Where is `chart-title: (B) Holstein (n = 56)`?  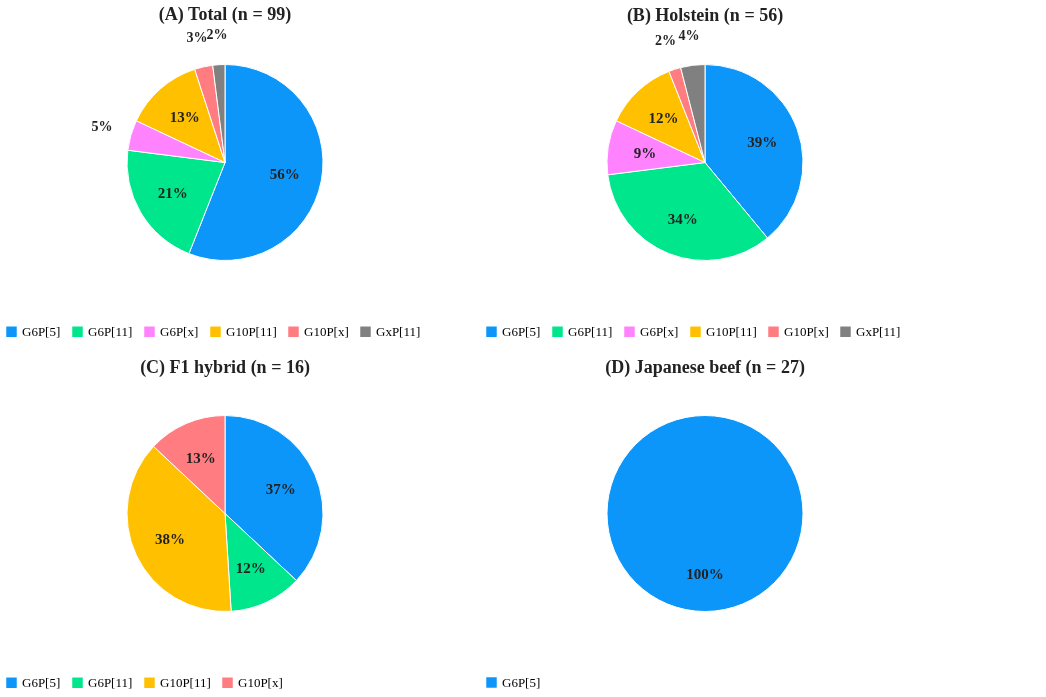
chart-title: (B) Holstein (n = 56) is located at coordinates (705, 15).